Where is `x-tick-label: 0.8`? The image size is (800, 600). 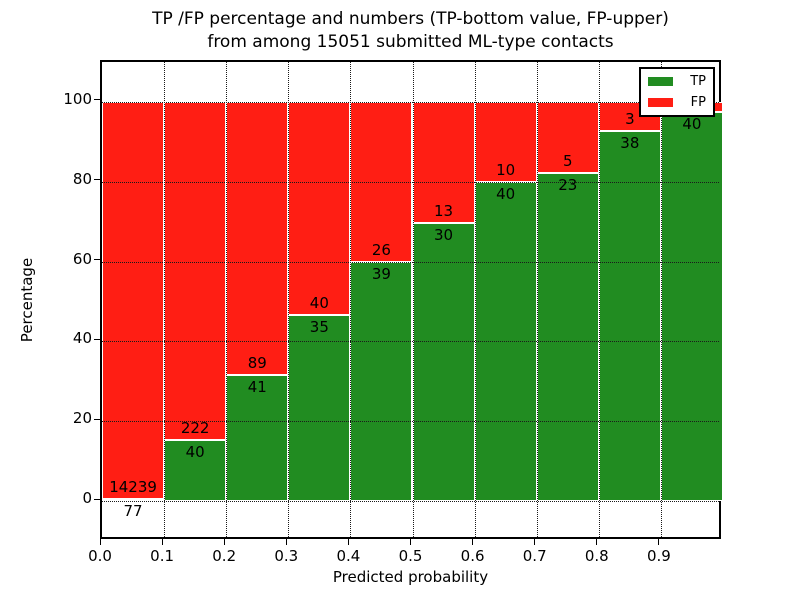
x-tick-label: 0.8 is located at coordinates (596, 556).